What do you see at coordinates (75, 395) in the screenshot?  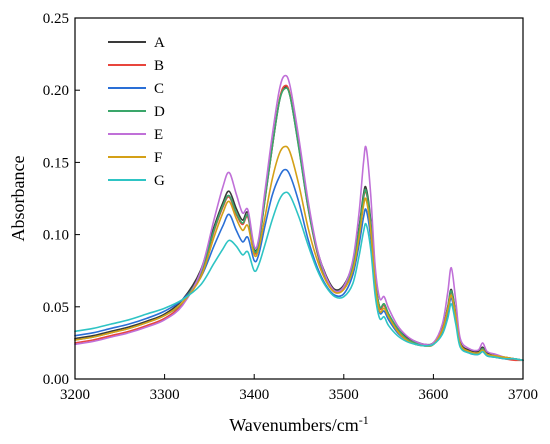 I see `x-tick-label: 3200` at bounding box center [75, 395].